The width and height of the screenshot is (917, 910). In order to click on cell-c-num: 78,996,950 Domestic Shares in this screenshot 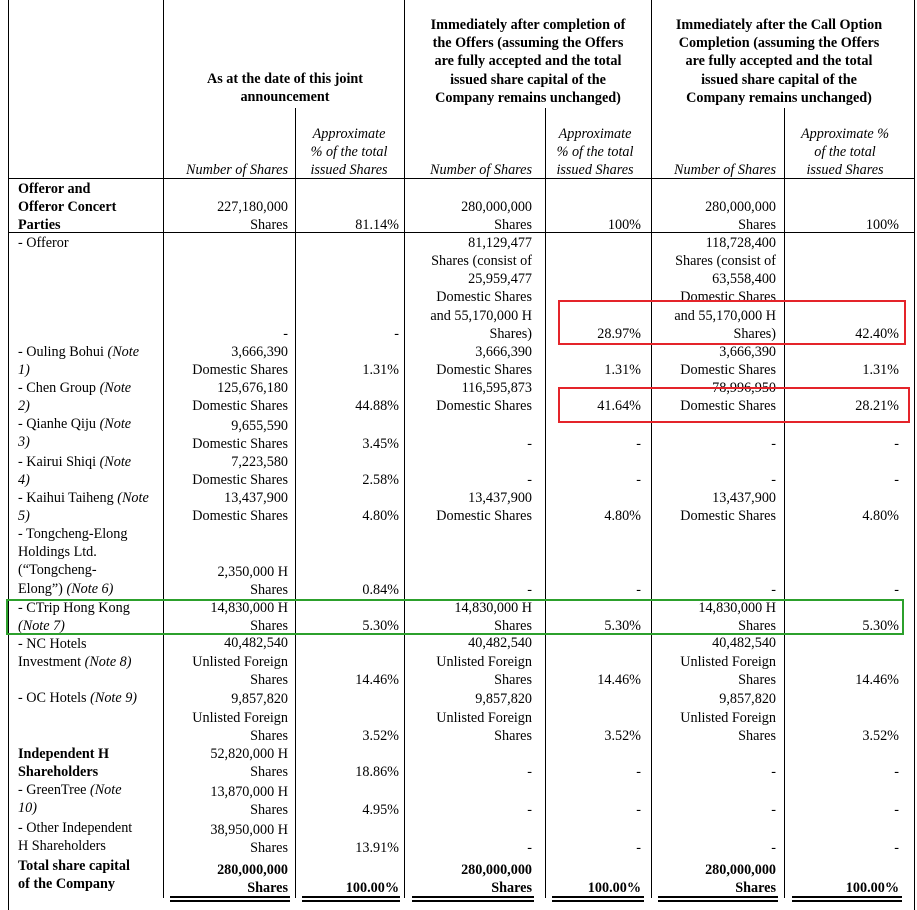, I will do `click(728, 396)`.